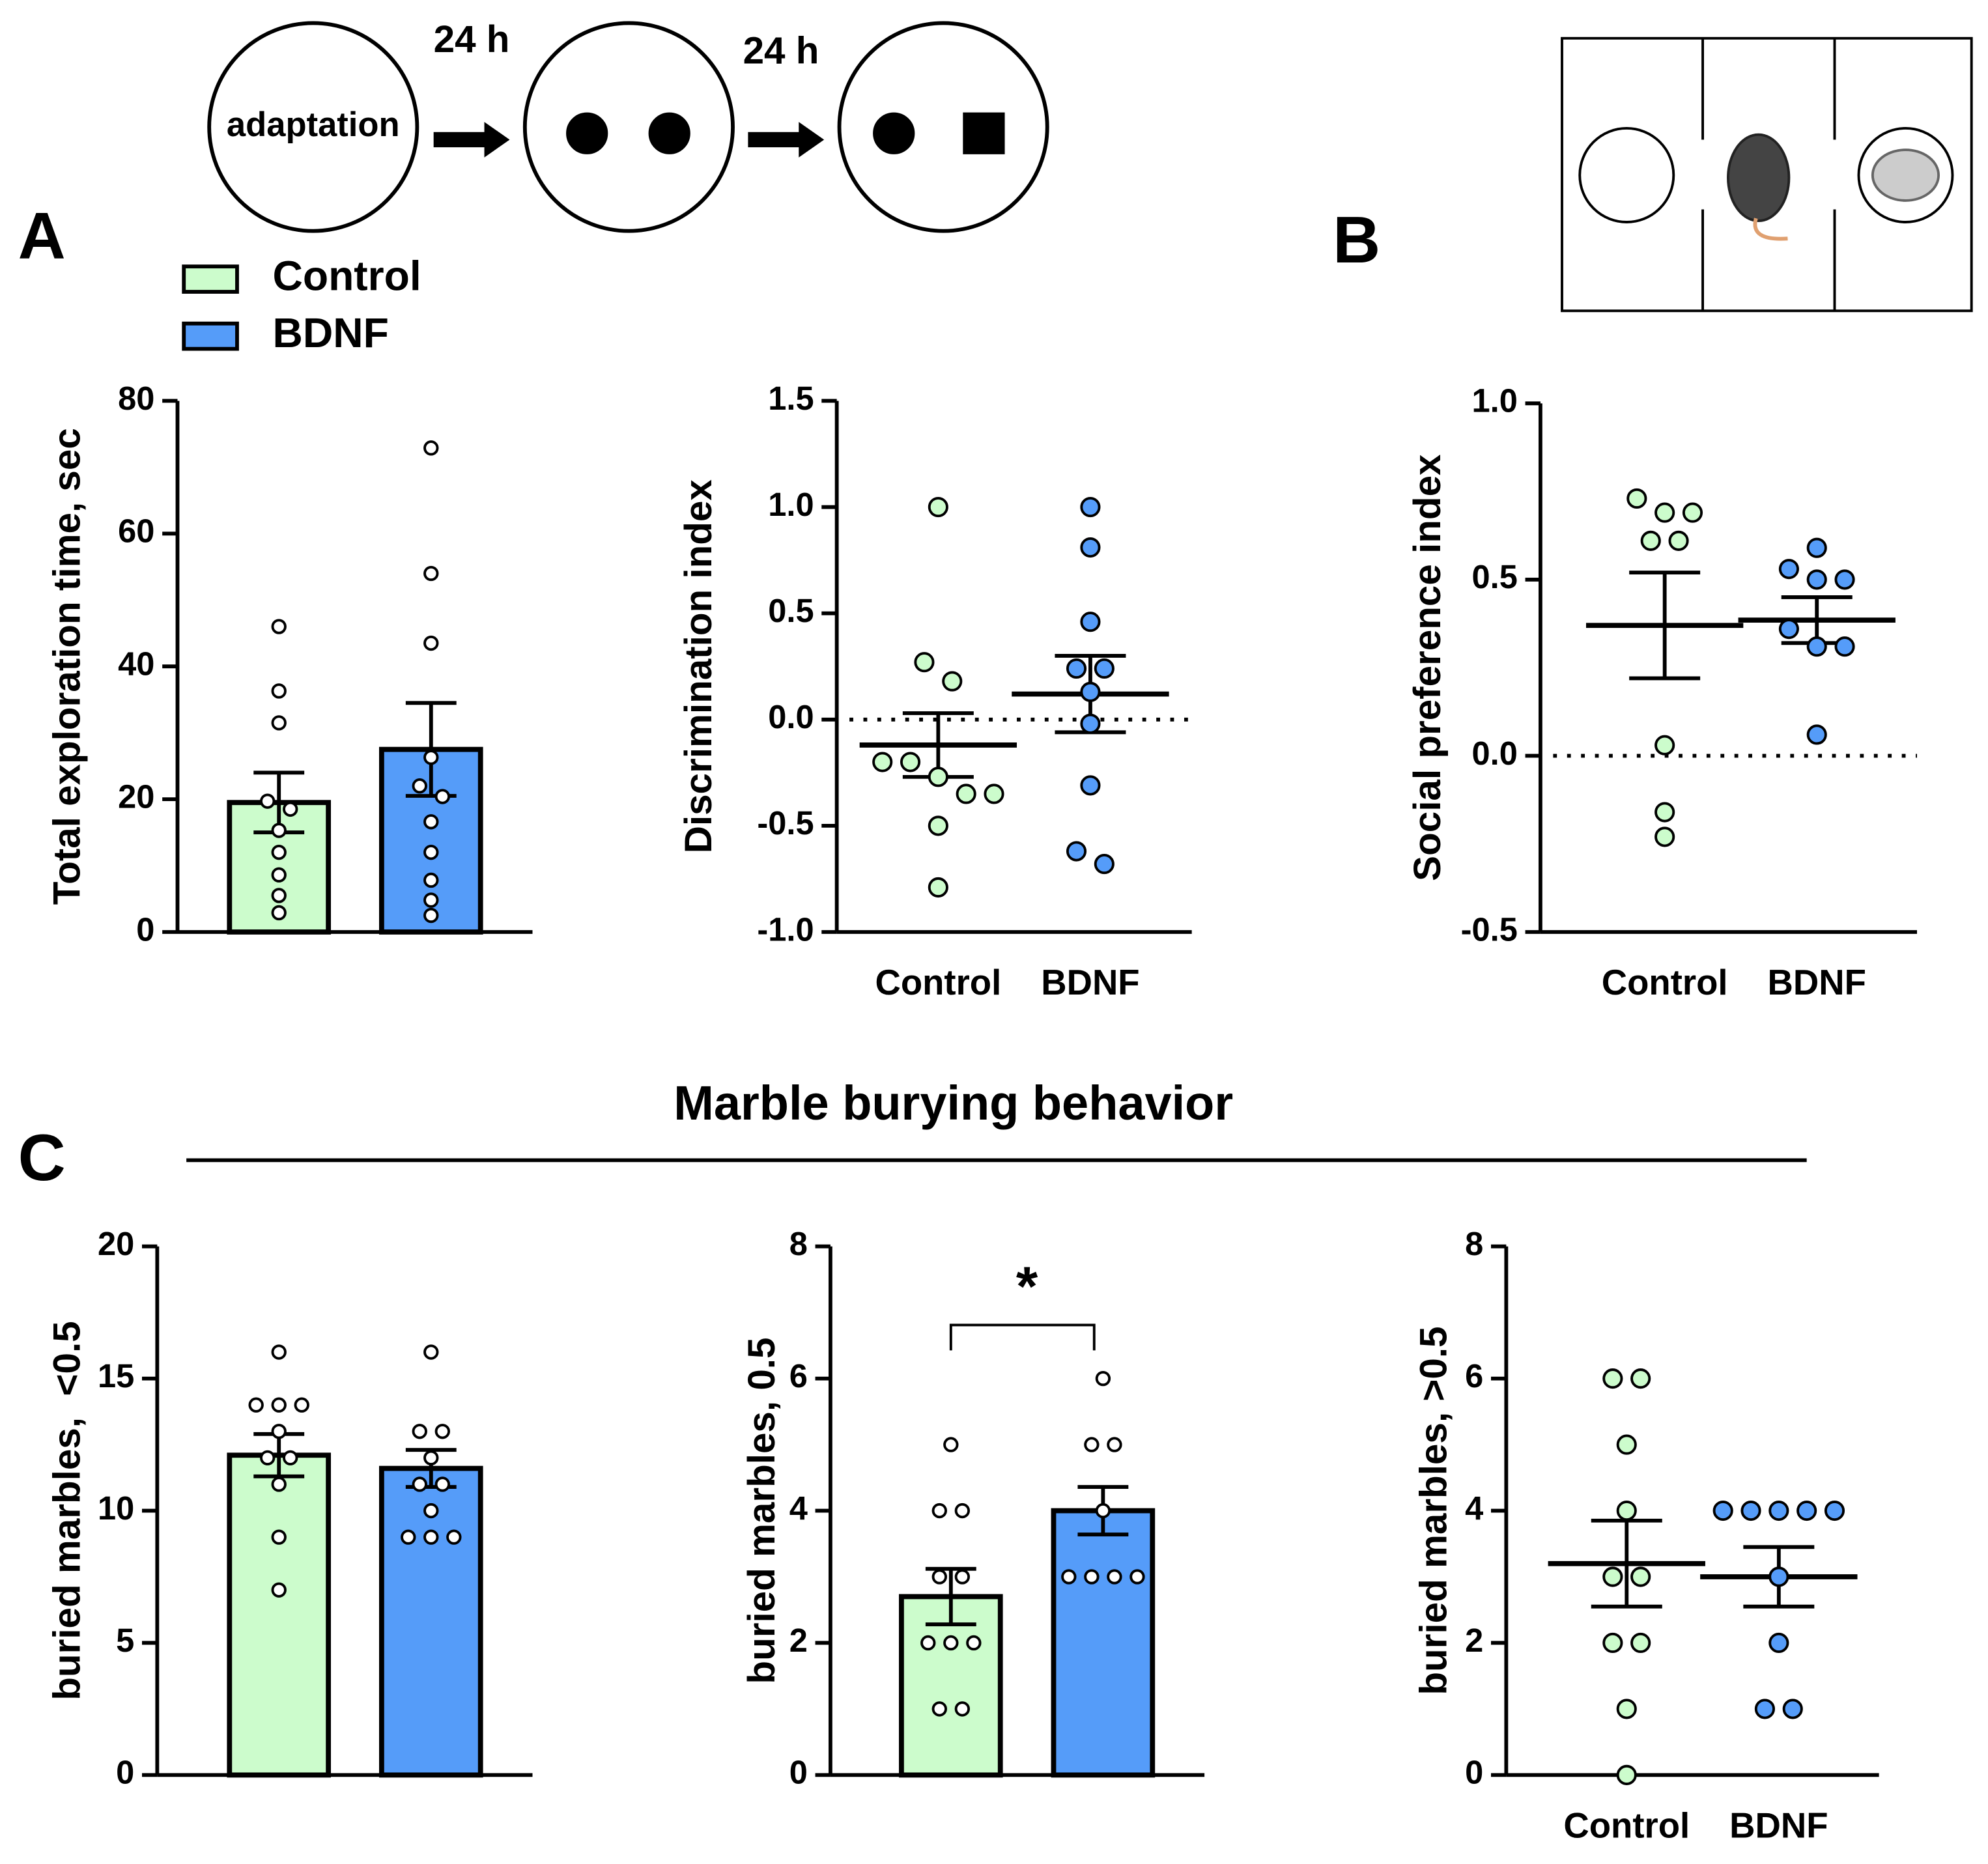  I want to click on y-axis-label: buried marbles, >0.5, so click(1434, 1510).